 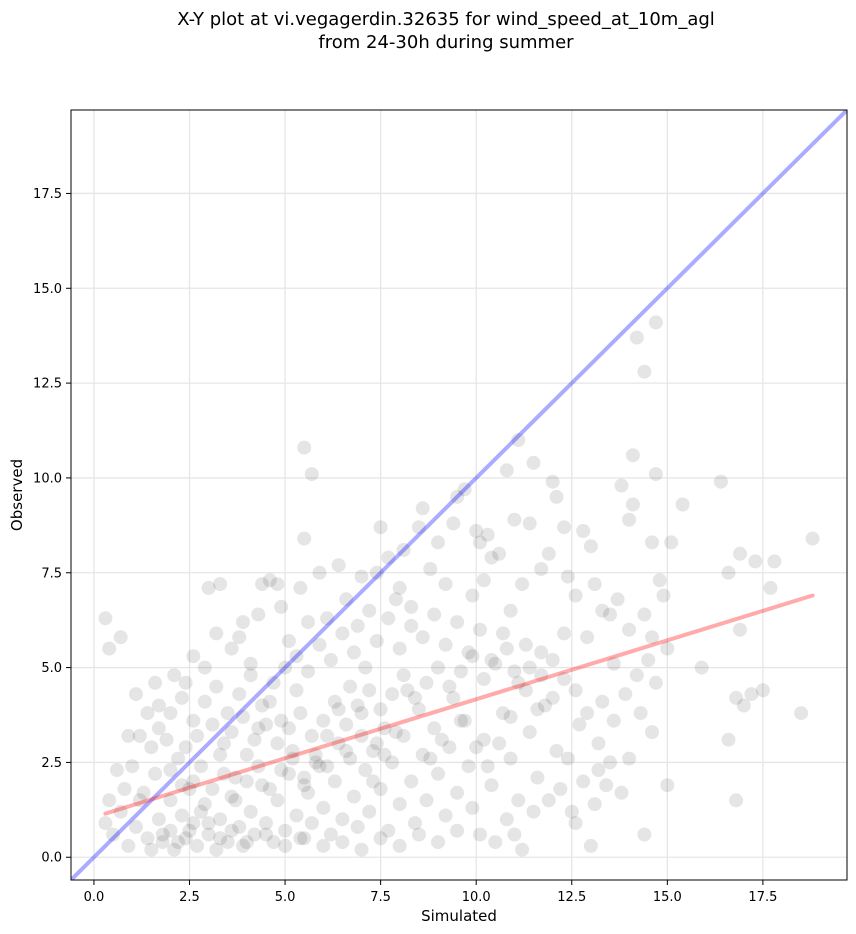 I want to click on y-tick-label-5: 12.5, so click(x=47, y=384).